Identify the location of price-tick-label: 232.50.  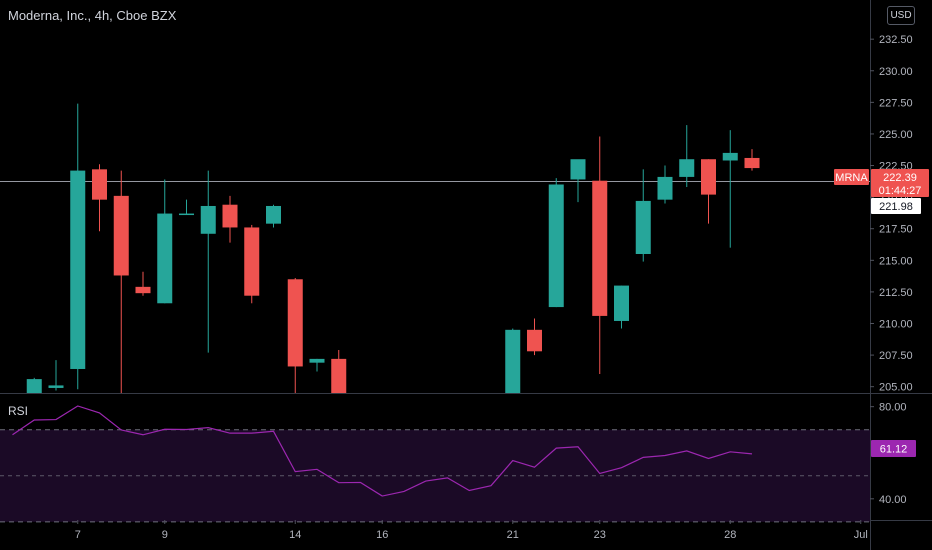
(896, 40).